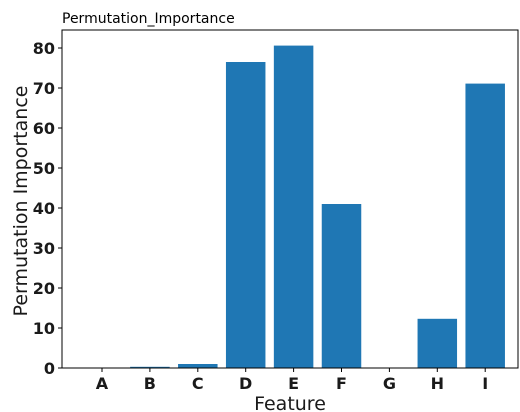 Image resolution: width=520 pixels, height=412 pixels. What do you see at coordinates (21, 201) in the screenshot?
I see `y-axis-label: Permutation Importance` at bounding box center [21, 201].